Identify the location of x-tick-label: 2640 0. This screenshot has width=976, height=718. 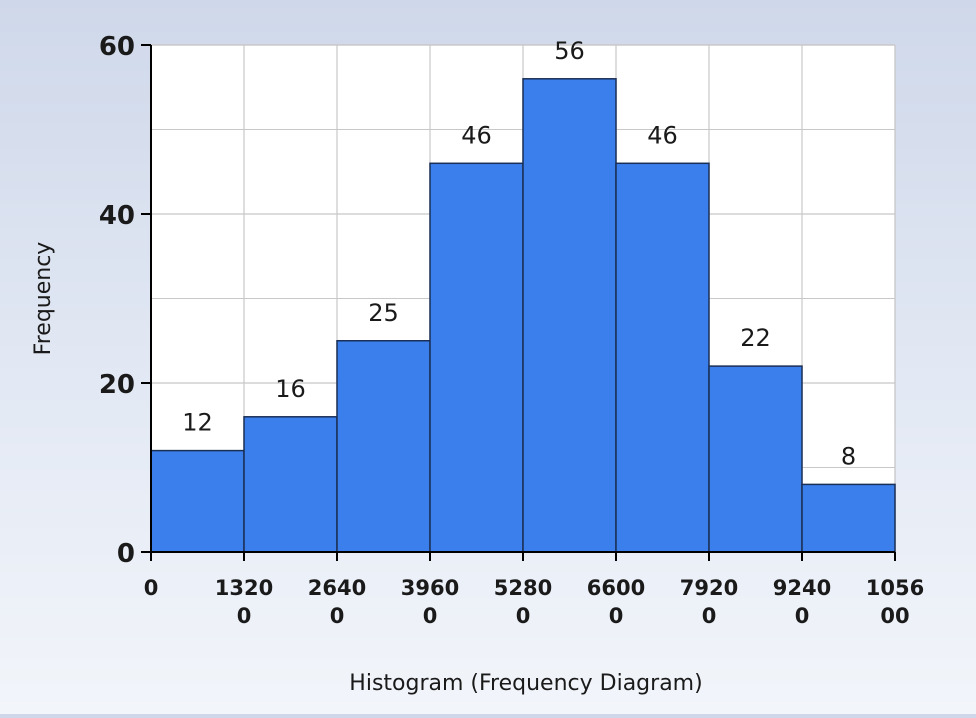
(337, 602).